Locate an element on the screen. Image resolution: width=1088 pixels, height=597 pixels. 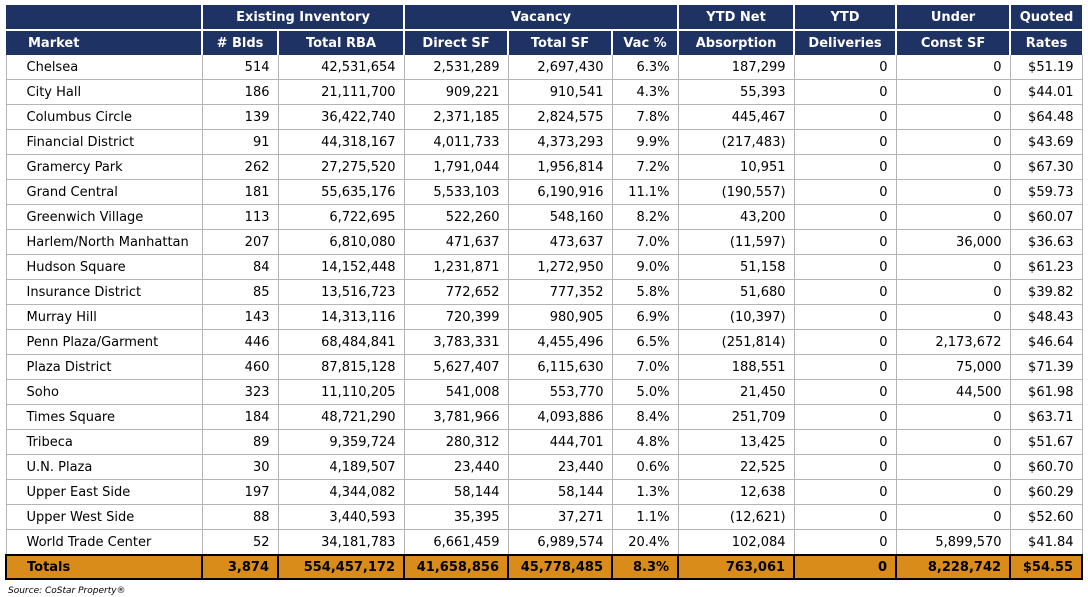
cell-vac-pct: 6.3% is located at coordinates (645, 67).